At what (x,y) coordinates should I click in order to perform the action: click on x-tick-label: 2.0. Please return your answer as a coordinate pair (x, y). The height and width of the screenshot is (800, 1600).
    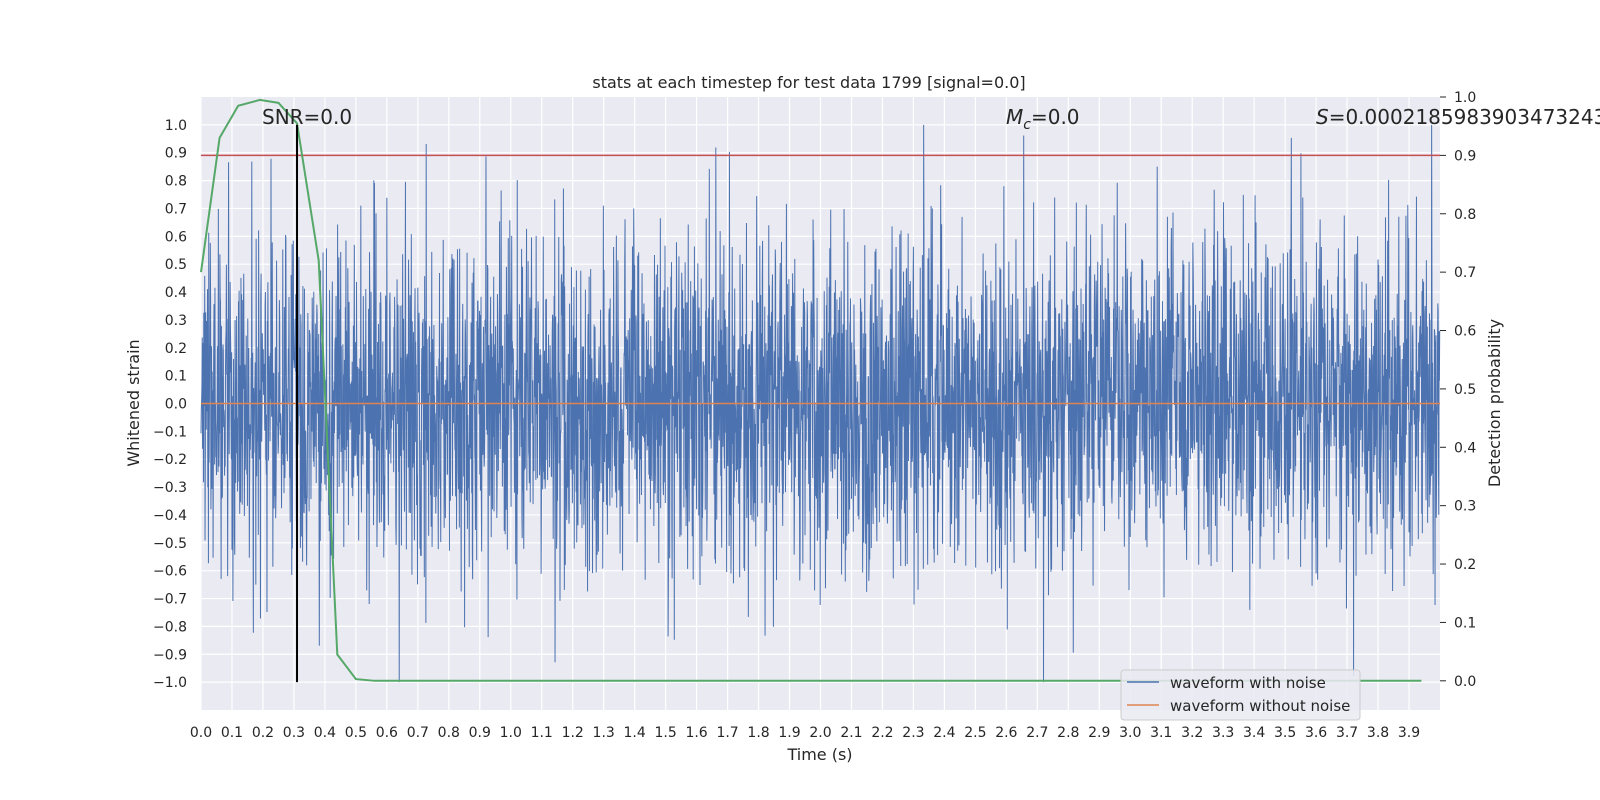
    Looking at the image, I should click on (820, 733).